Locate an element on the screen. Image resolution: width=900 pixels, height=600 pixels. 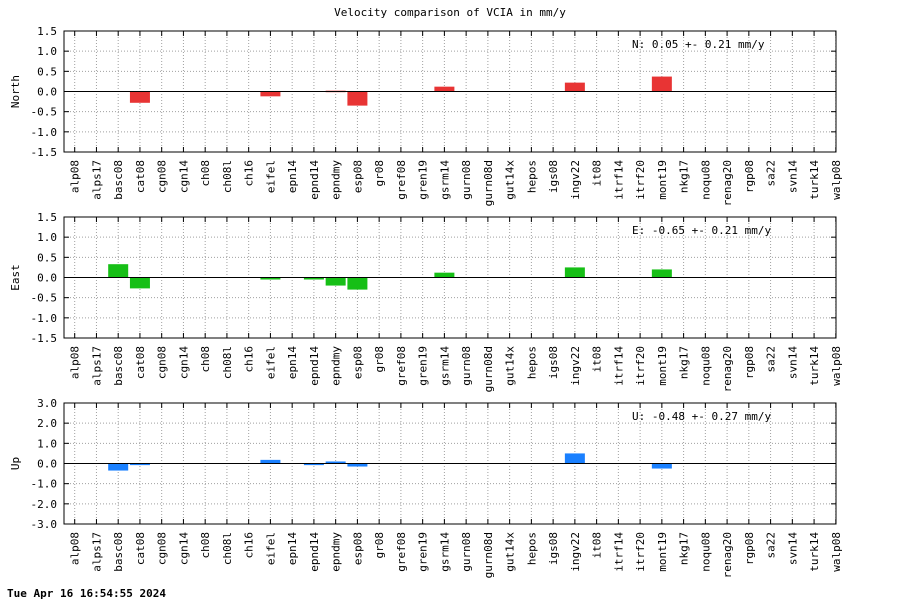
north-xtick-label: epn14 is located at coordinates (292, 176).